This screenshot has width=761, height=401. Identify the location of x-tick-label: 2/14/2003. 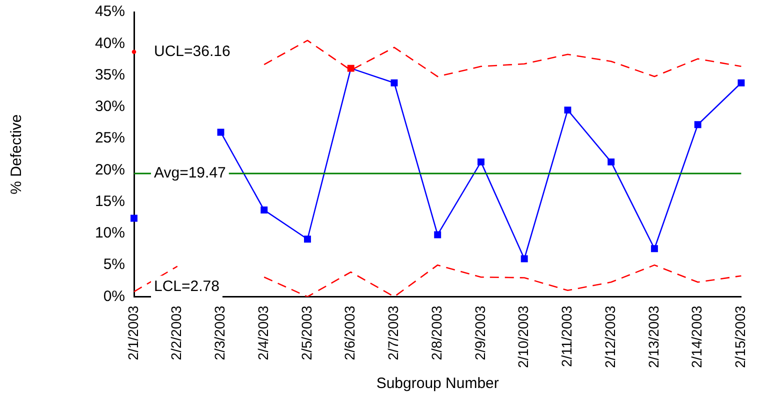
(696, 337).